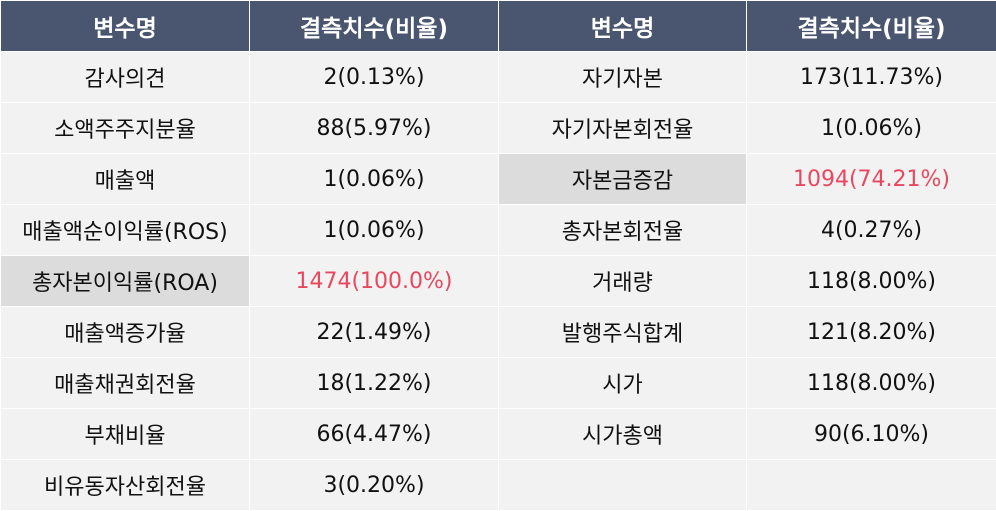 The width and height of the screenshot is (996, 511). Describe the element at coordinates (871, 26) in the screenshot. I see `header-missing-count-right: 결측치수(비율)` at that location.